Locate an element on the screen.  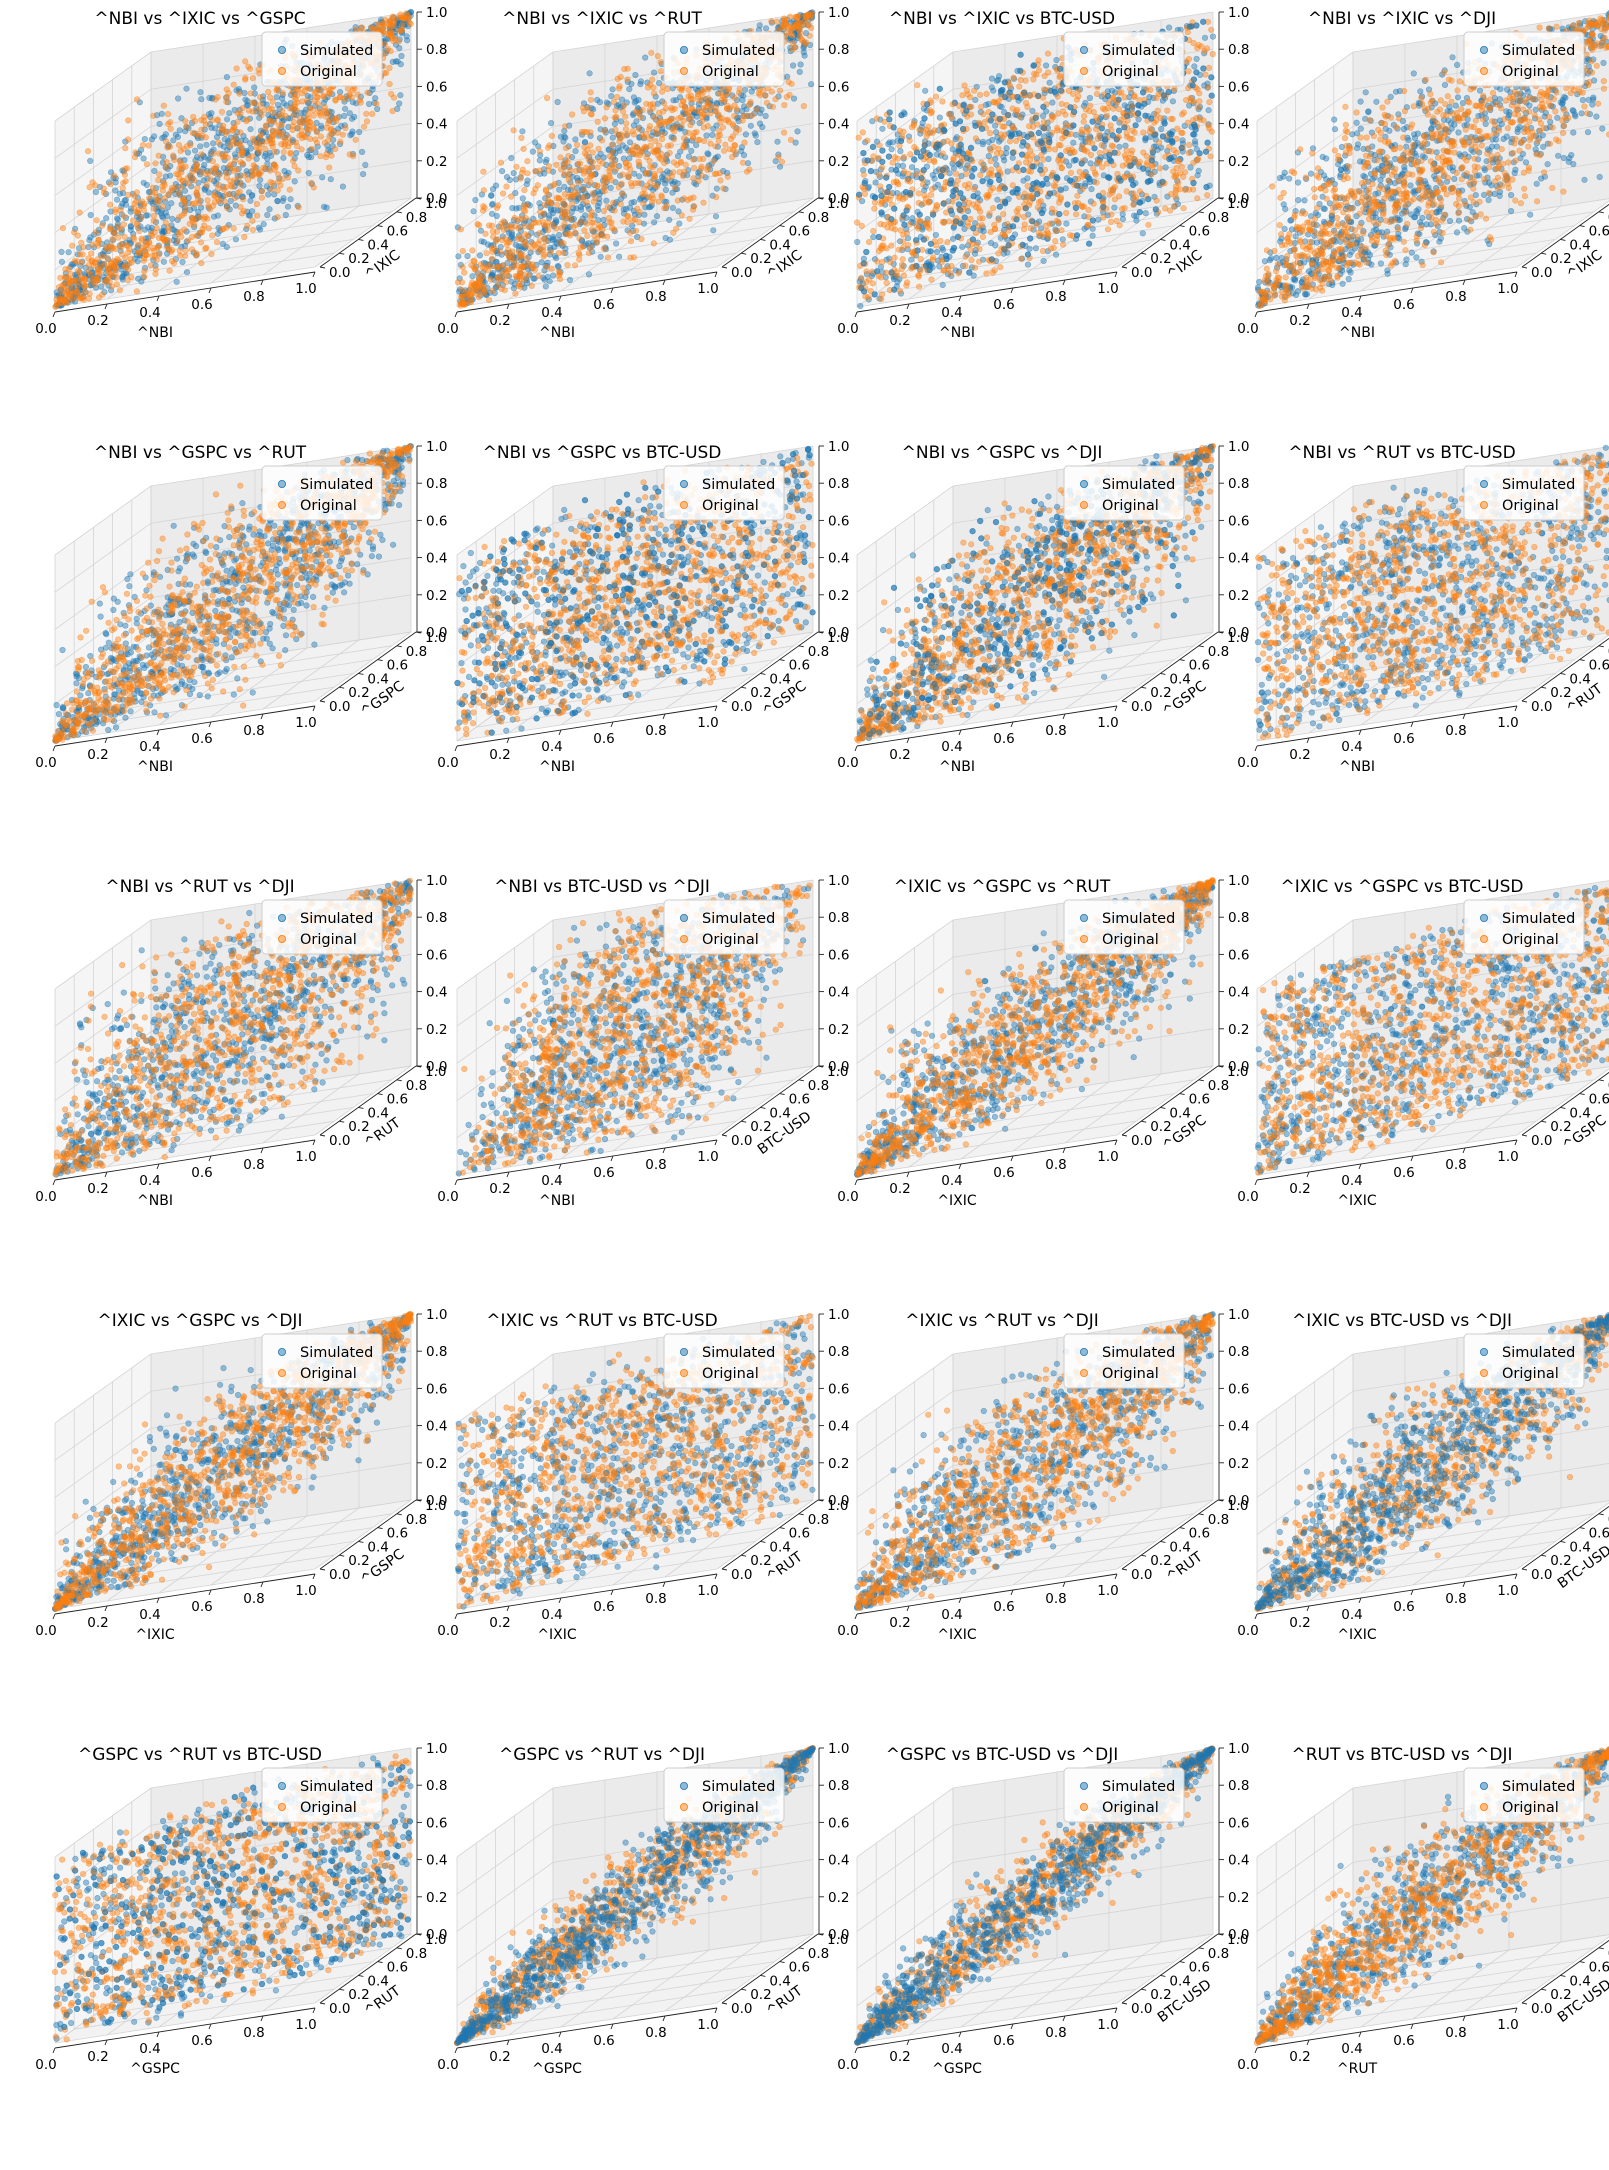
y-tick-label: 0.4 is located at coordinates (377, 245).